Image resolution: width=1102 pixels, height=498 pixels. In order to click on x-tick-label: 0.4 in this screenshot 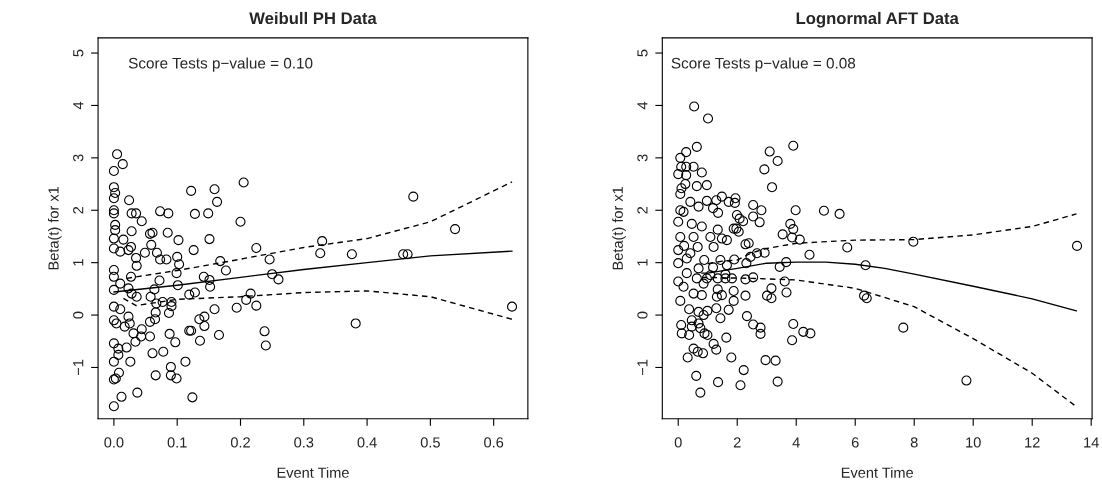, I will do `click(367, 442)`.